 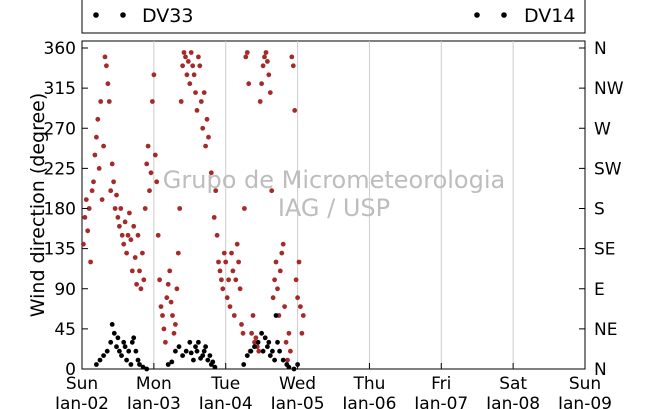 What do you see at coordinates (96, 15) in the screenshot?
I see `legend-marker-dv33` at bounding box center [96, 15].